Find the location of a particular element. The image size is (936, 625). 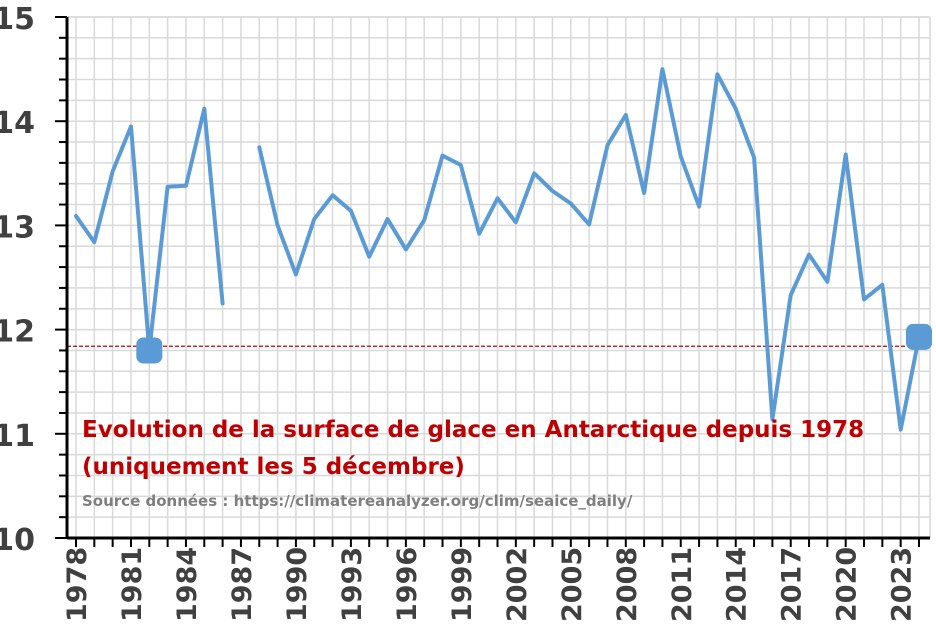

x-tick-label: 2005 is located at coordinates (572, 584).